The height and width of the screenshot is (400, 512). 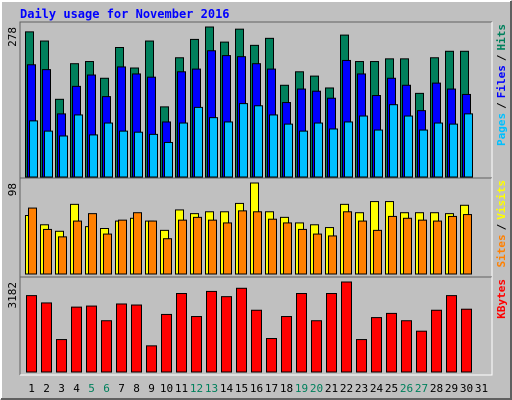 What do you see at coordinates (121, 388) in the screenshot?
I see `x-tick-label: 7` at bounding box center [121, 388].